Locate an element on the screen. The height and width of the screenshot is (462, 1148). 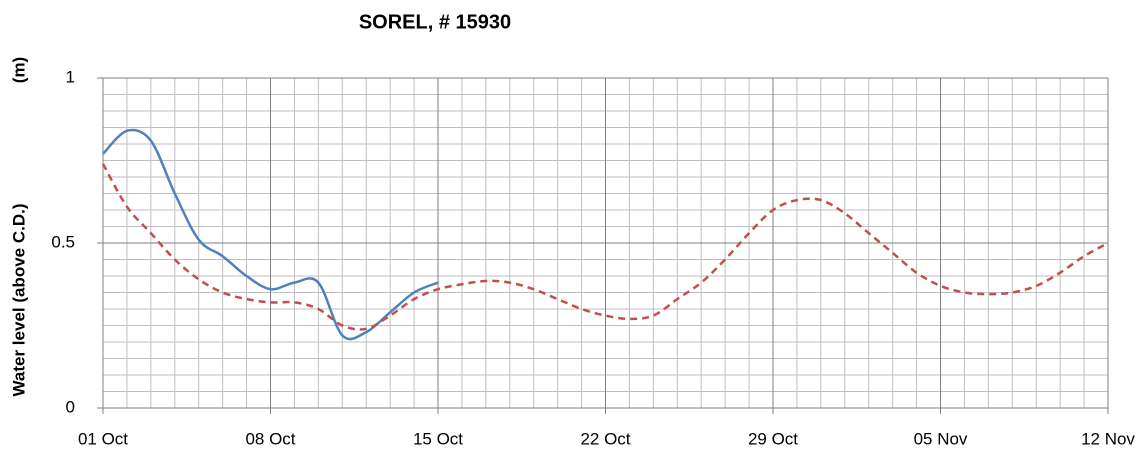
x-tick-label: 01 Oct is located at coordinates (103, 438).